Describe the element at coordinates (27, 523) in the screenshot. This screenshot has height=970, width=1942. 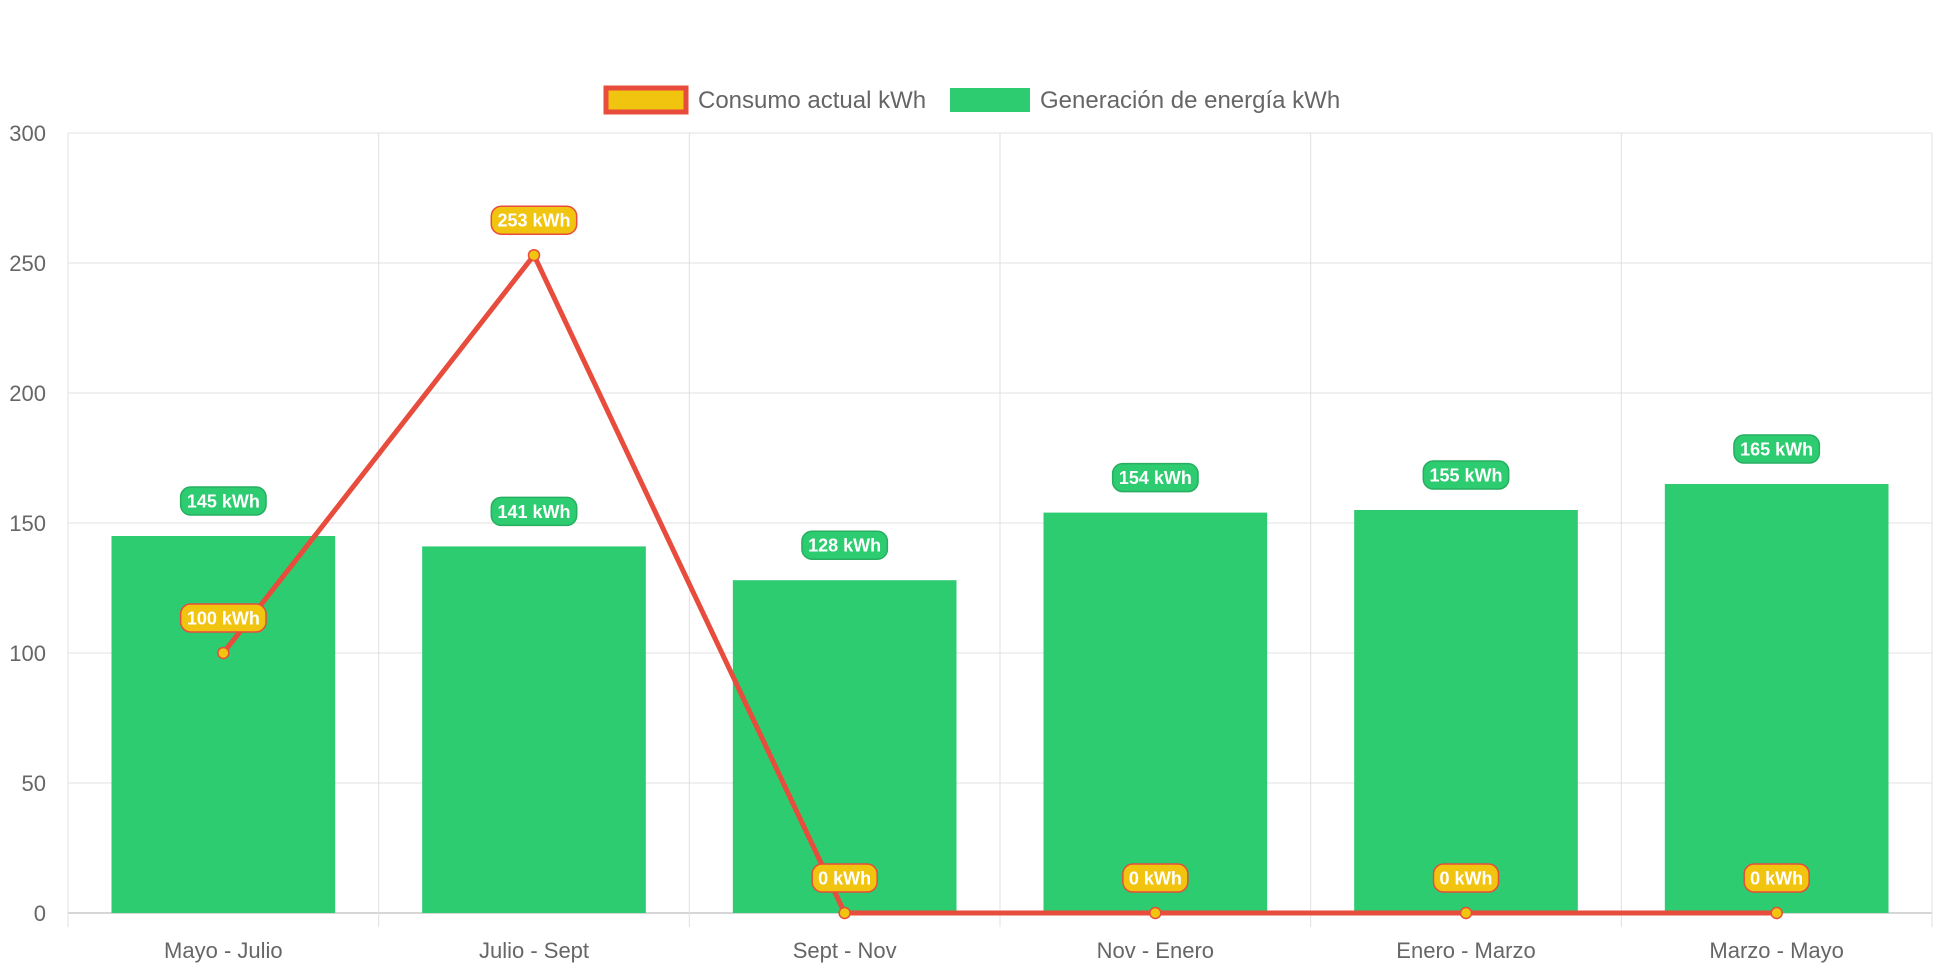
I see `y-tick-label: 150` at that location.